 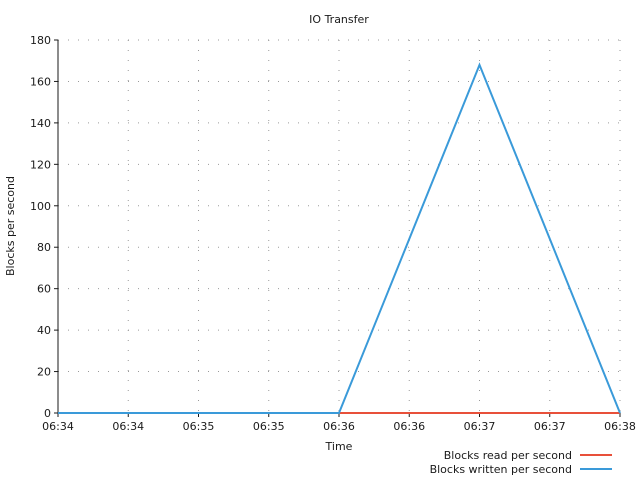 What do you see at coordinates (44, 289) in the screenshot?
I see `y-tick-label: 60` at bounding box center [44, 289].